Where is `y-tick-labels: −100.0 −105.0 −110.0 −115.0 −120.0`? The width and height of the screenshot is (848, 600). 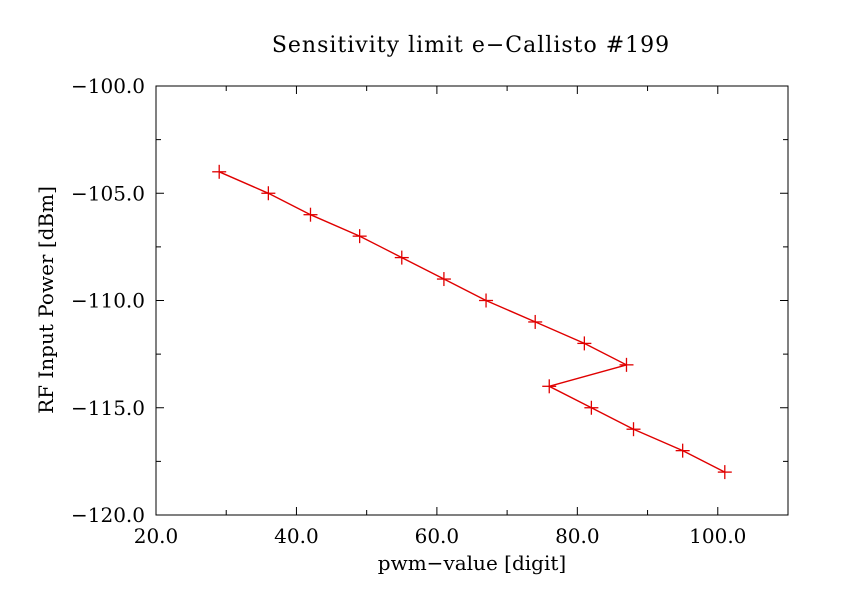 y-tick-labels: −100.0 −105.0 −110.0 −115.0 −120.0 is located at coordinates (108, 300).